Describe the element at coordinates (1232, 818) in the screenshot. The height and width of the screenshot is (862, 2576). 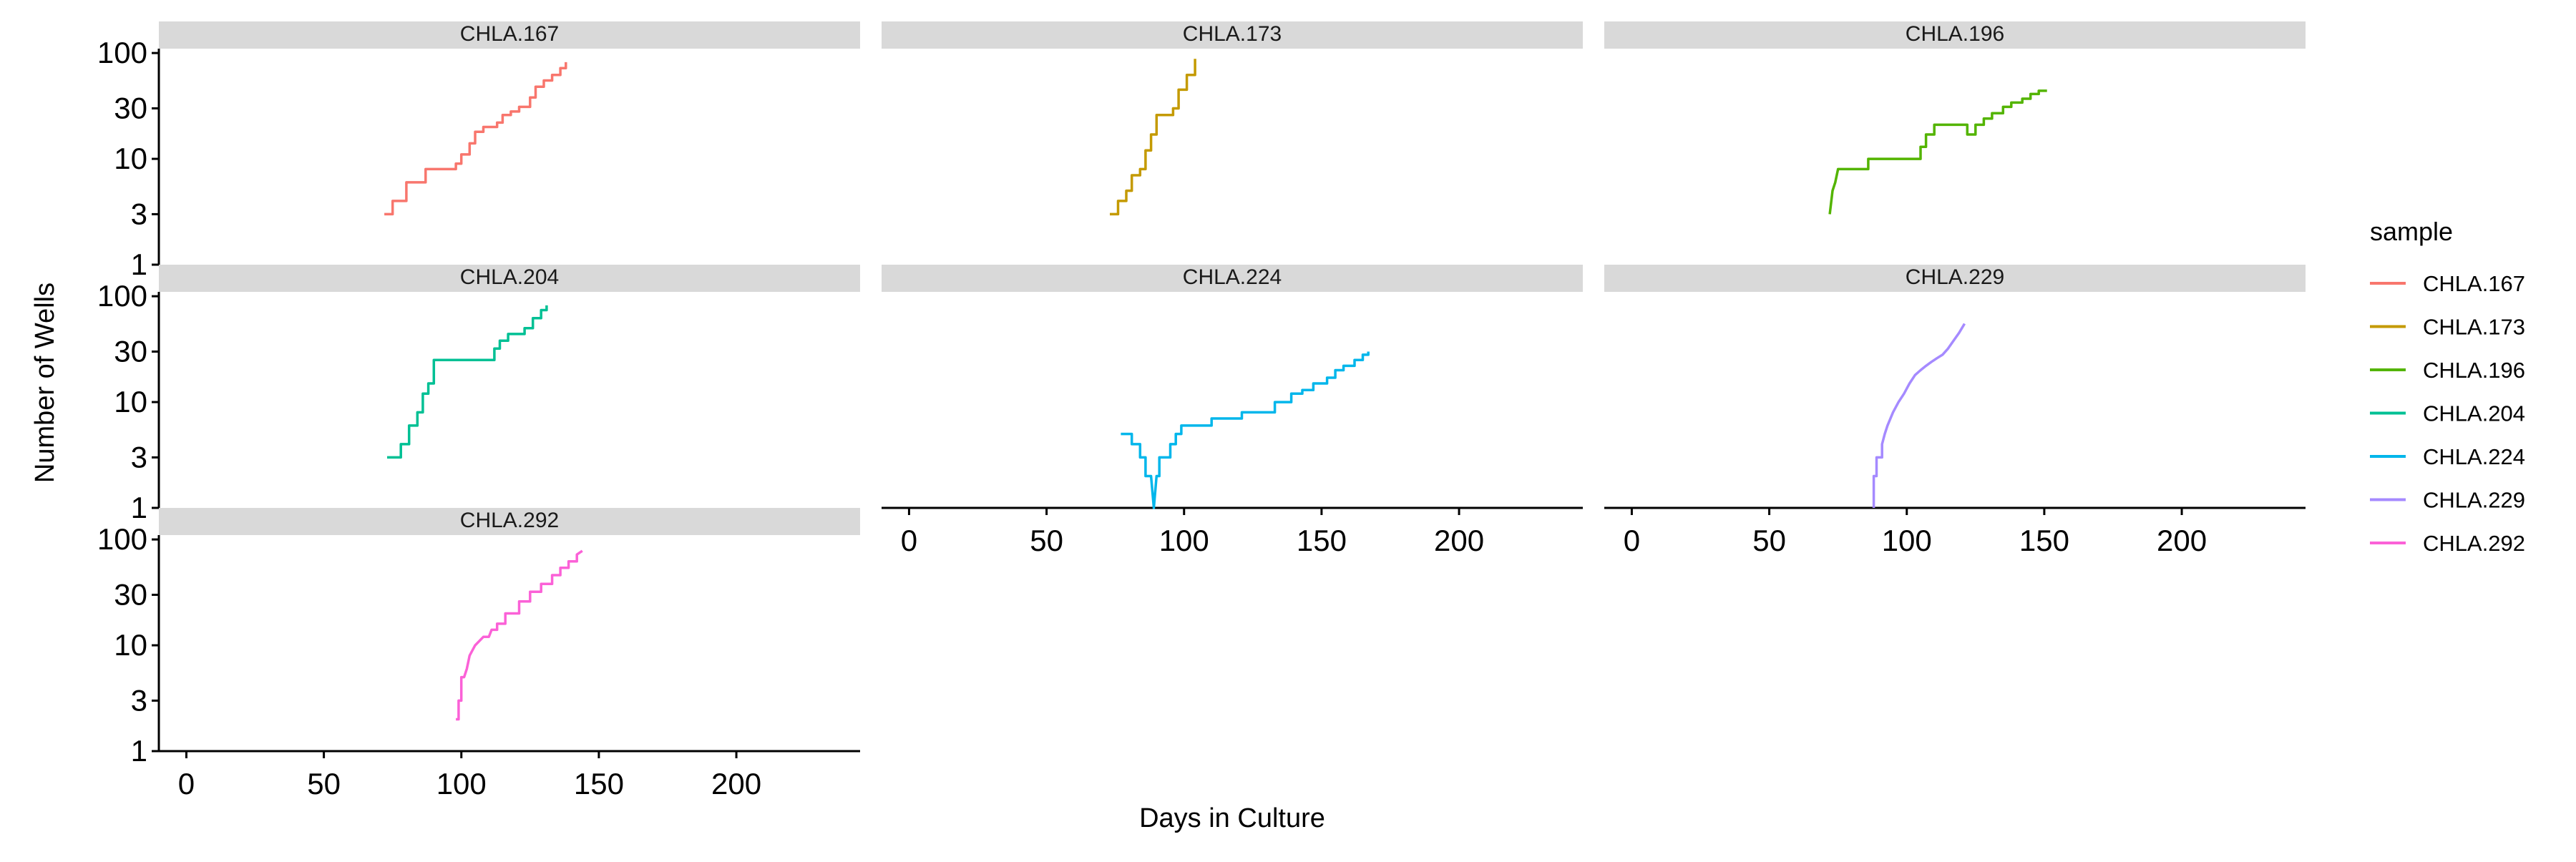
I see `x-axis-title: Days in Culture` at that location.